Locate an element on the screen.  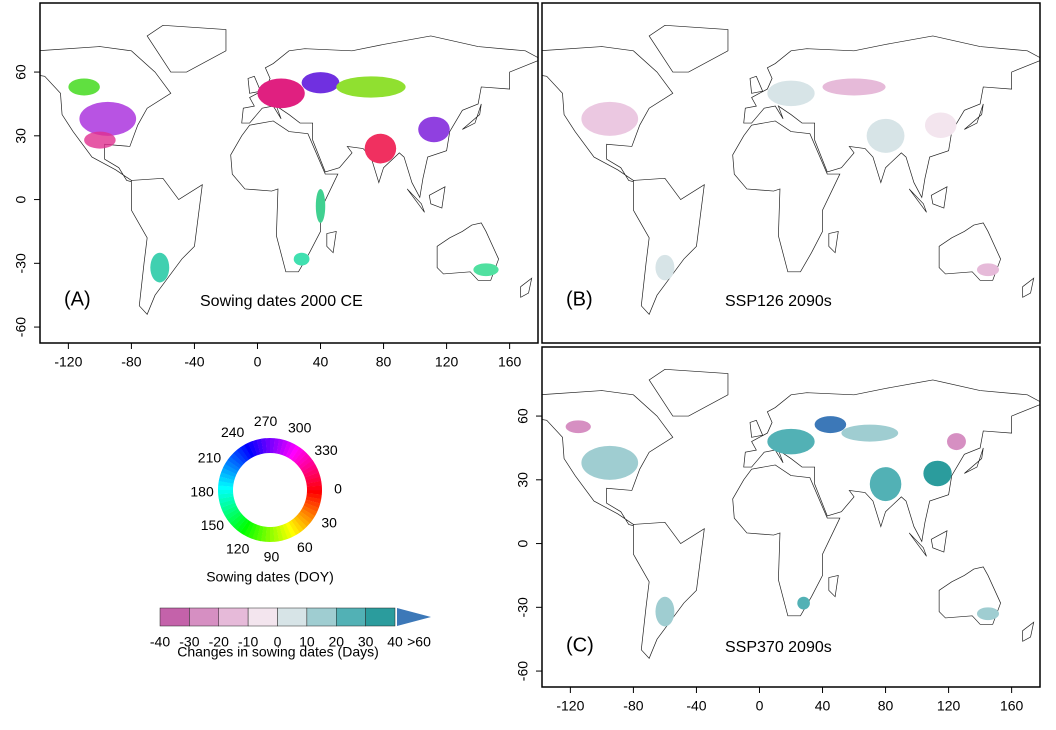
wheel-tick-label: 90 is located at coordinates (272, 557).